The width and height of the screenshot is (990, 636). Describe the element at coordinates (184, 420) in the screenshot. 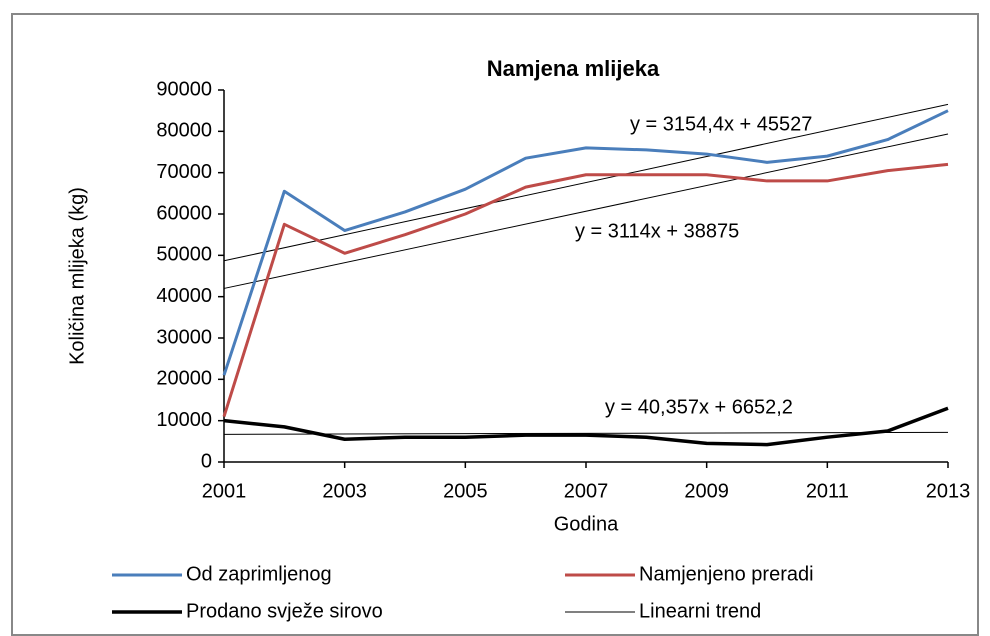

I see `y-tick-label: 10000` at that location.